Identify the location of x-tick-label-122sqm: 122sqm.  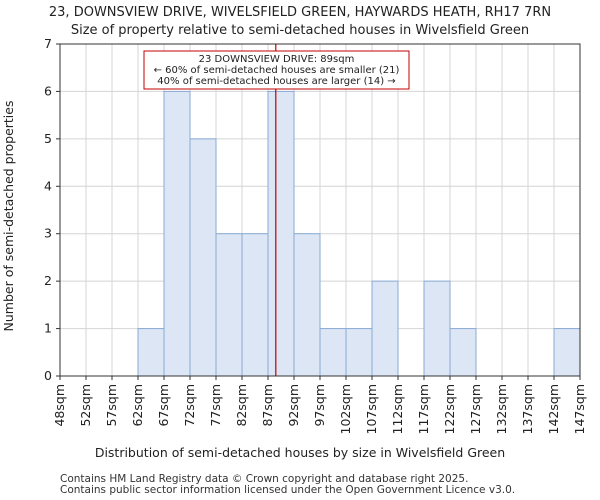
(449, 409).